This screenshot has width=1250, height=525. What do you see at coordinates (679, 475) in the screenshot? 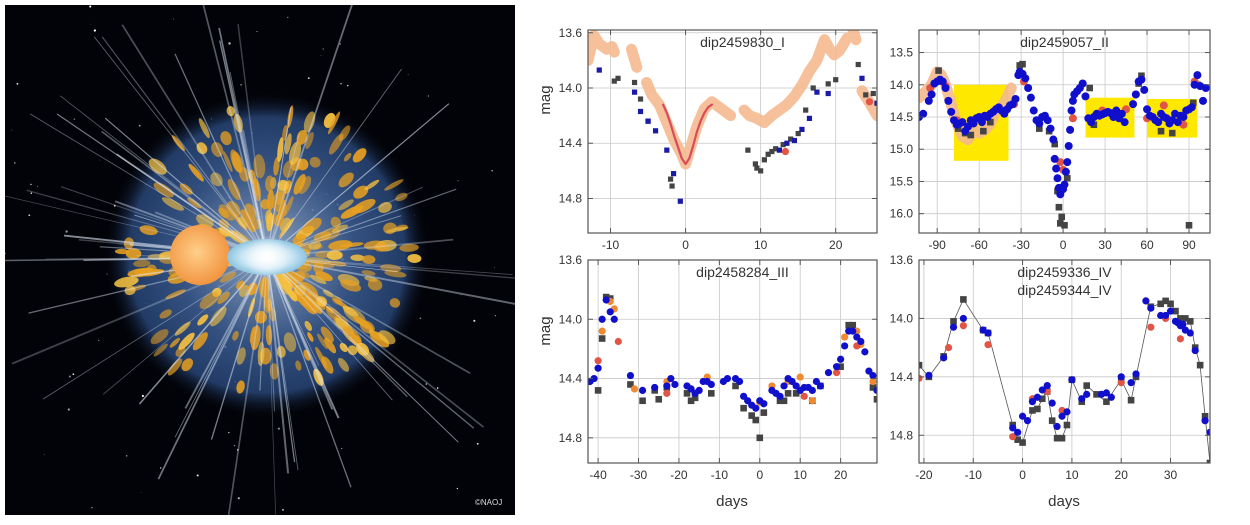
I see `x-tick-label: -20` at bounding box center [679, 475].